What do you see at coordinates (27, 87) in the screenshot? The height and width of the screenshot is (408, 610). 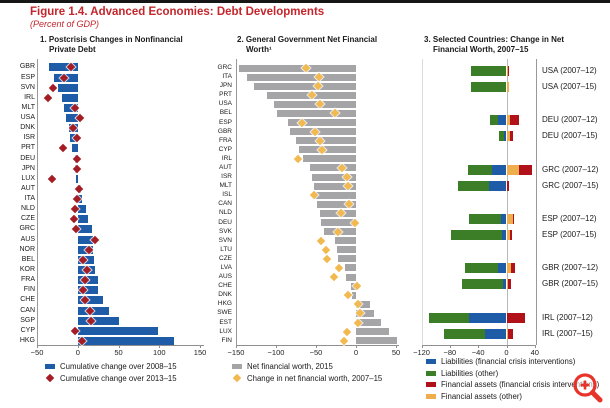 I see `category-label: SVN` at bounding box center [27, 87].